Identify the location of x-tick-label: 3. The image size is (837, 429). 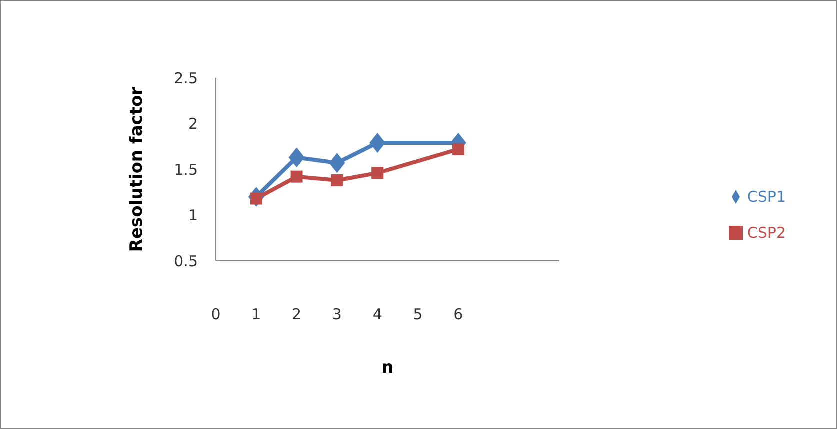
(337, 315).